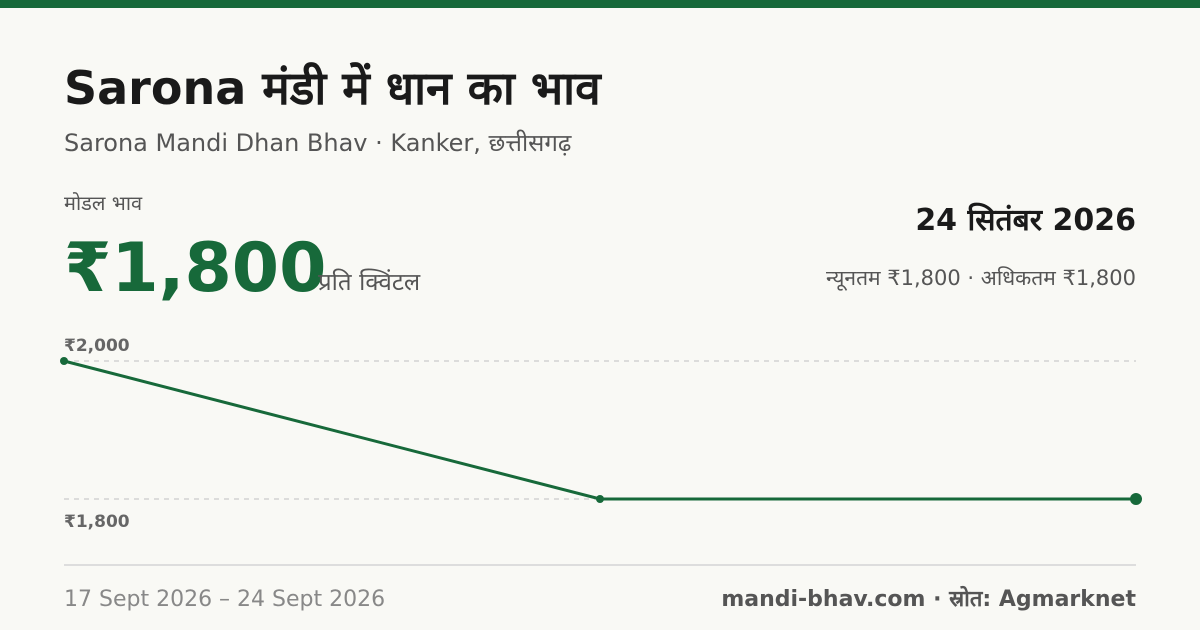 This screenshot has height=630, width=1200. I want to click on unit: प्रति क्विंटल, so click(369, 282).